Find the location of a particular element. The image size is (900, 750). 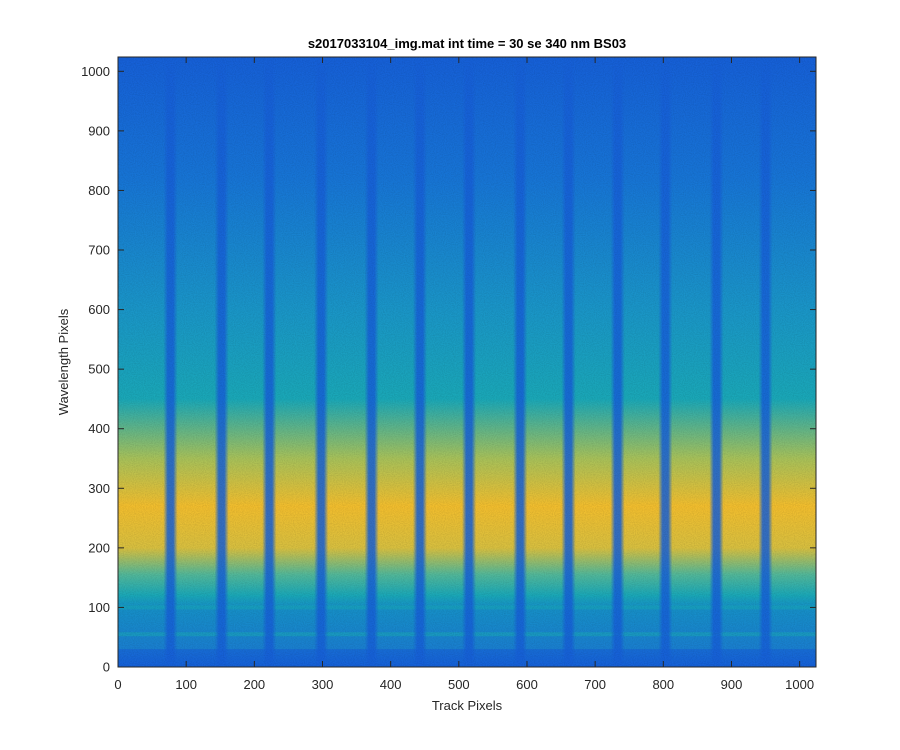

x-tick-label: 100 is located at coordinates (186, 684).